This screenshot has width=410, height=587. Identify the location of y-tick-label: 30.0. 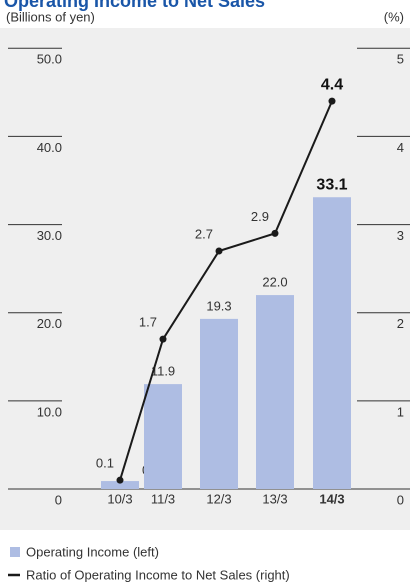
(49, 235).